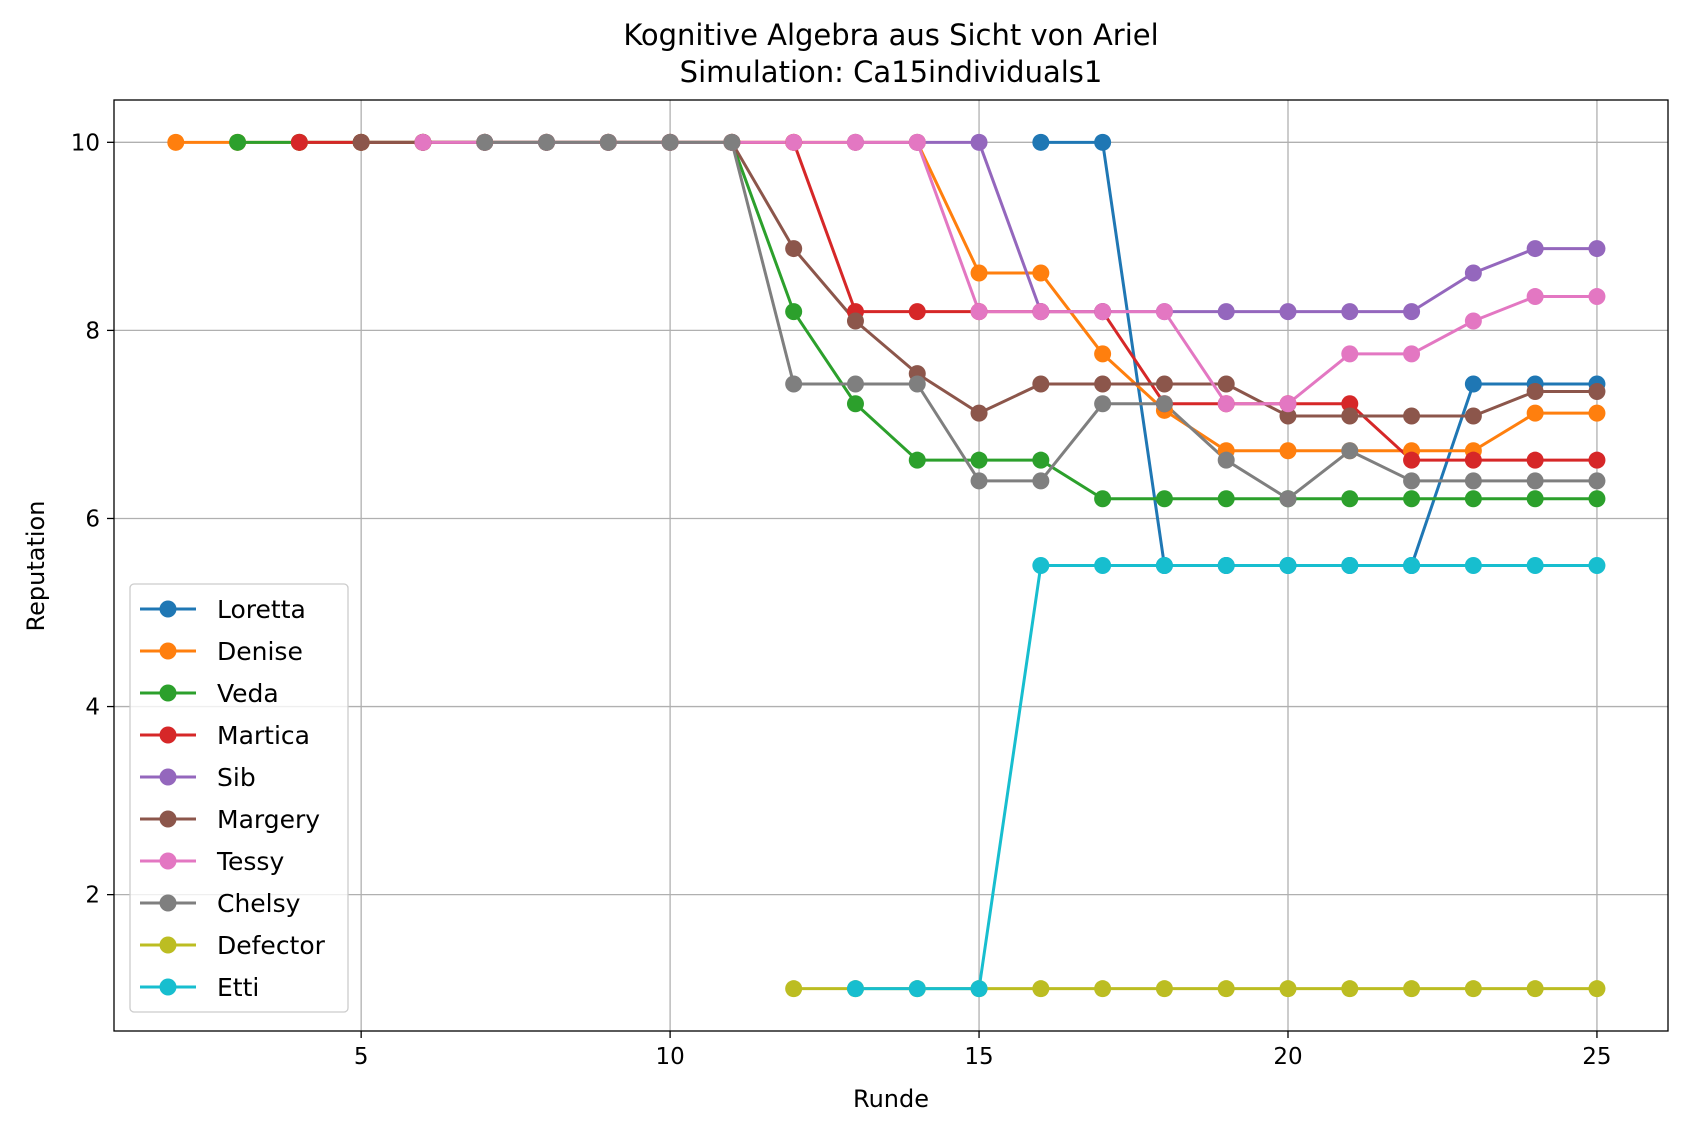  What do you see at coordinates (168, 945) in the screenshot?
I see `legend-marker-defector` at bounding box center [168, 945].